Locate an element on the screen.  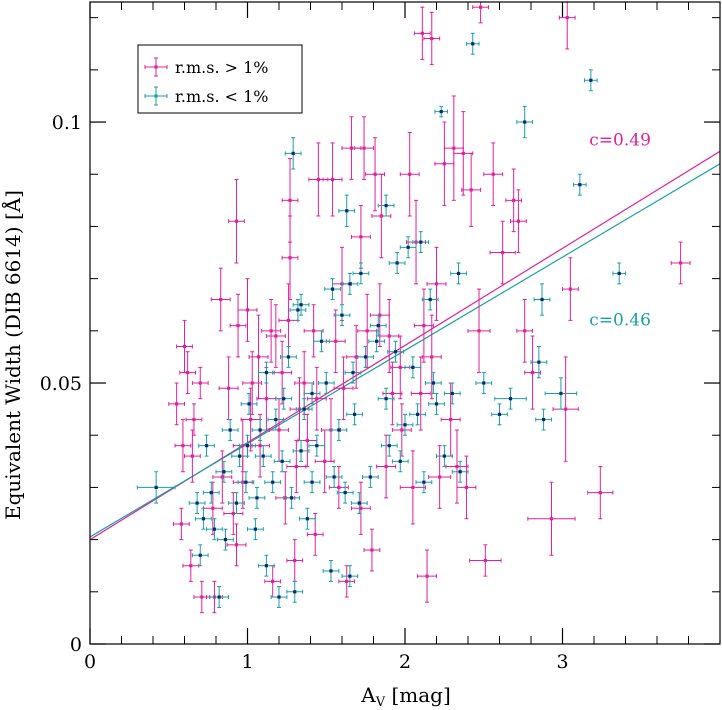
y-tick-label: 0.1 is located at coordinates (67, 123).